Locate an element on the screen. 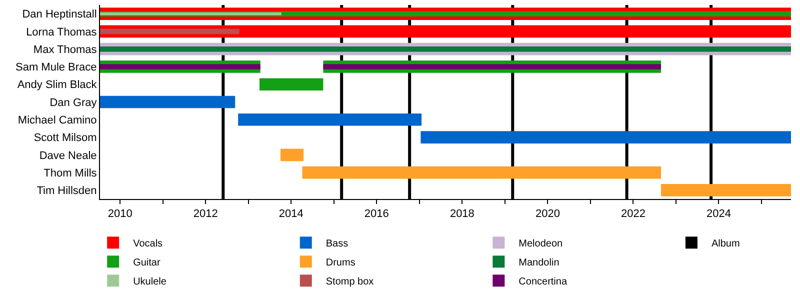  legend-label: Ukulele is located at coordinates (150, 282).